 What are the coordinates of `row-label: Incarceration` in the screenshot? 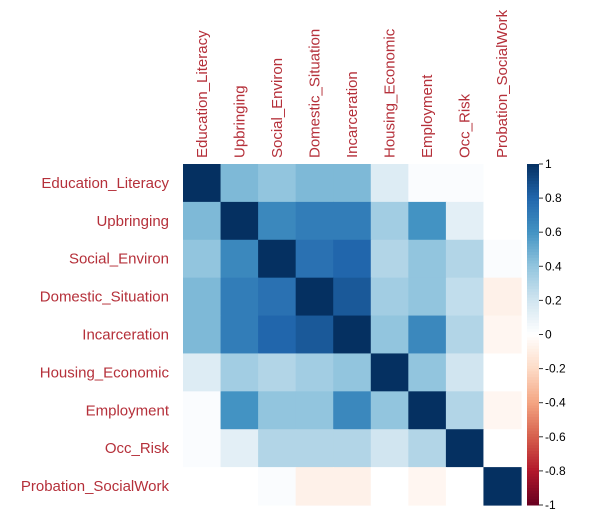 It's located at (125, 335).